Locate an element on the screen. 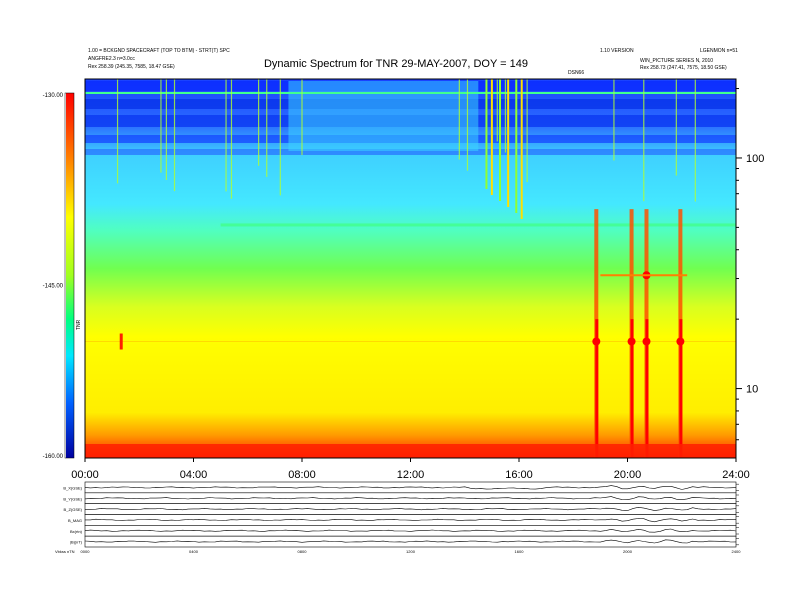 Image resolution: width=792 pixels, height=612 pixels. lower-x-tick-label: 0800 is located at coordinates (303, 551).